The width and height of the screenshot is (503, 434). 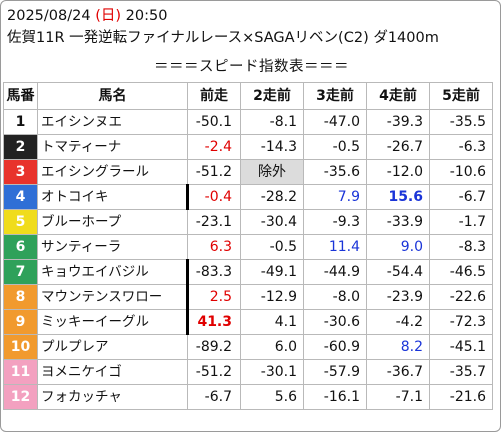 I want to click on speed-index-value: -49.1, so click(x=278, y=272).